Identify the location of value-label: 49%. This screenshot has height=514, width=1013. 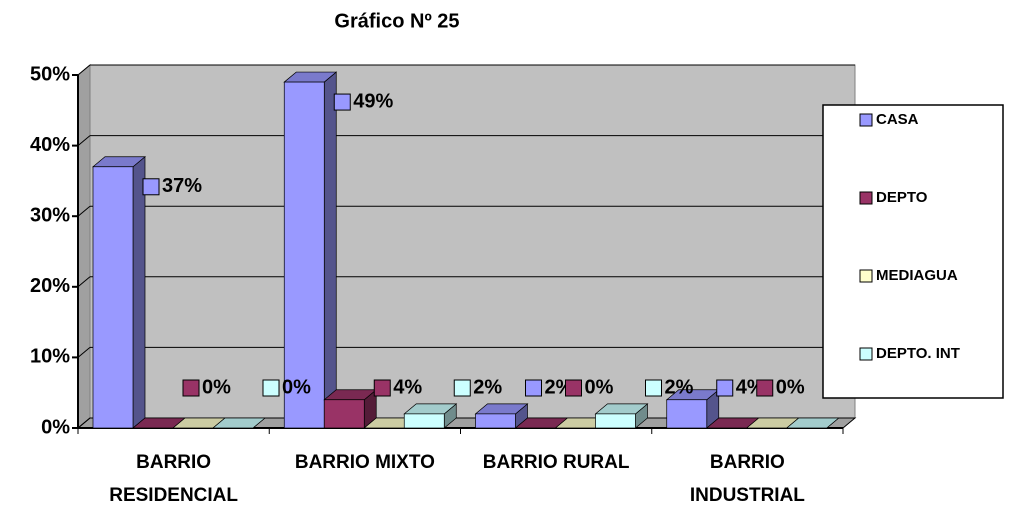
(373, 101).